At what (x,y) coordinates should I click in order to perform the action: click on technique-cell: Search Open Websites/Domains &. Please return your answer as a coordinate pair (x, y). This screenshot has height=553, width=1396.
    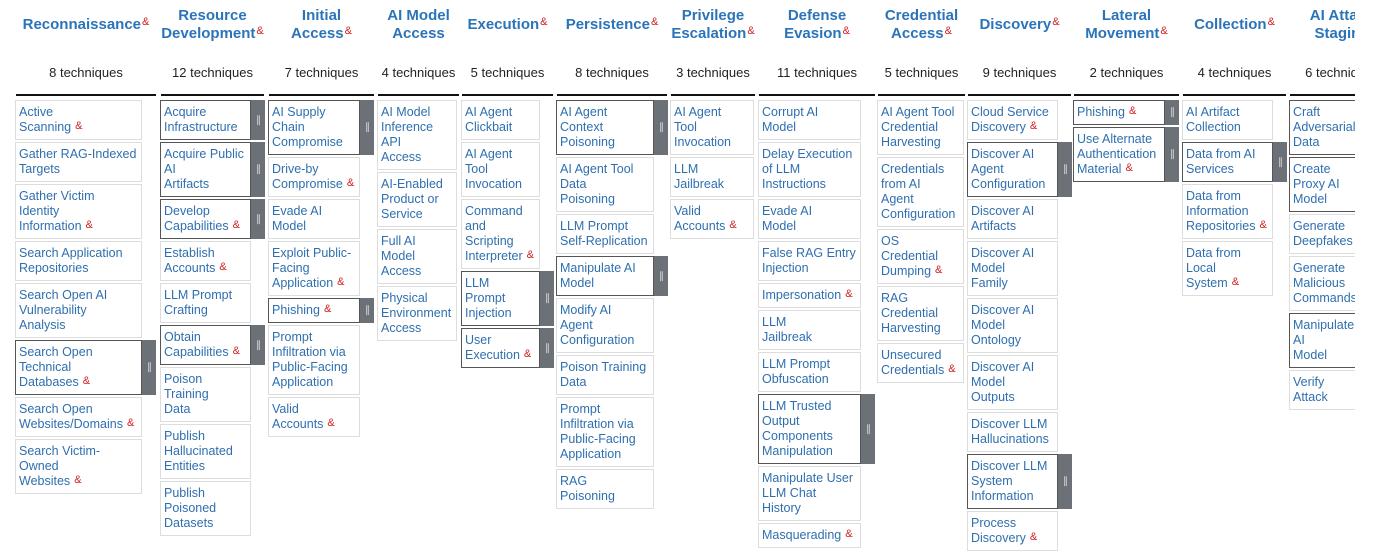
    Looking at the image, I should click on (78, 417).